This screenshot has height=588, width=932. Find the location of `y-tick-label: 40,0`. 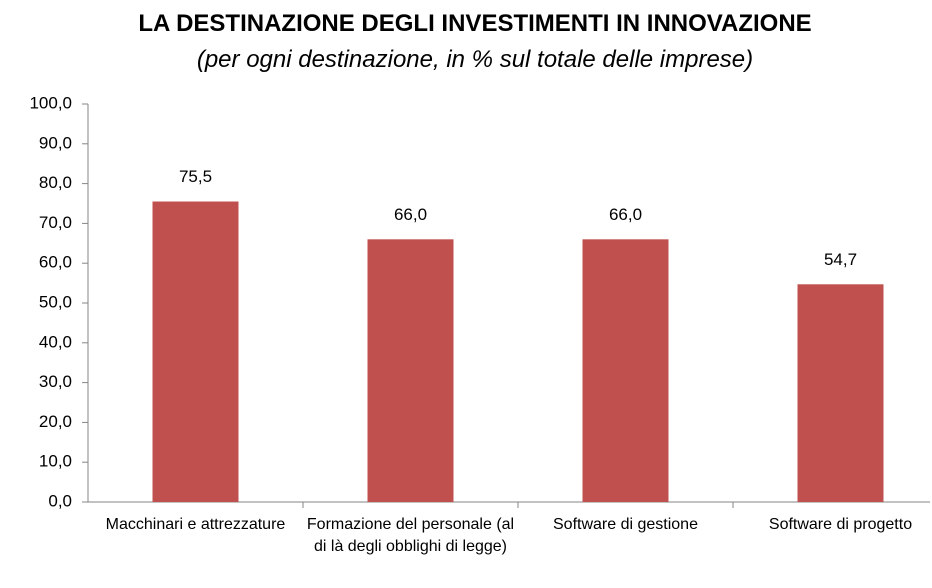

y-tick-label: 40,0 is located at coordinates (55, 341).